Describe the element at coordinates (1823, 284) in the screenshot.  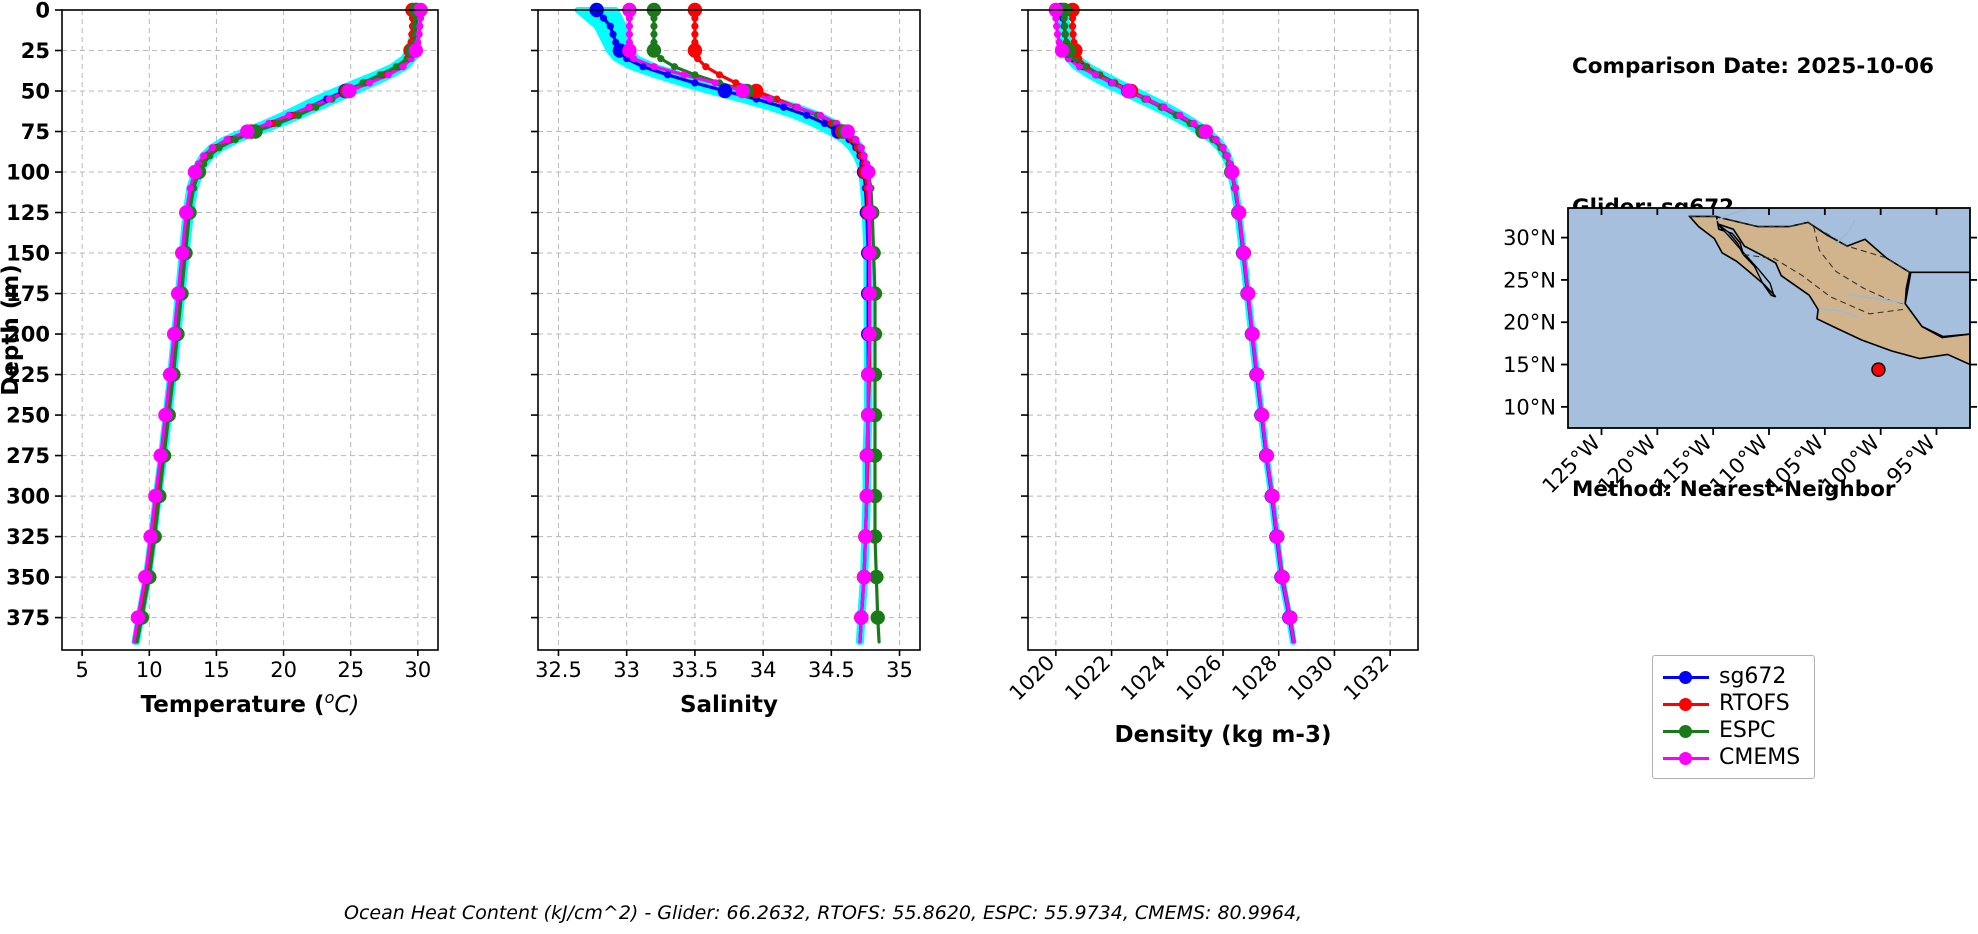
I see `administrative-border` at that location.